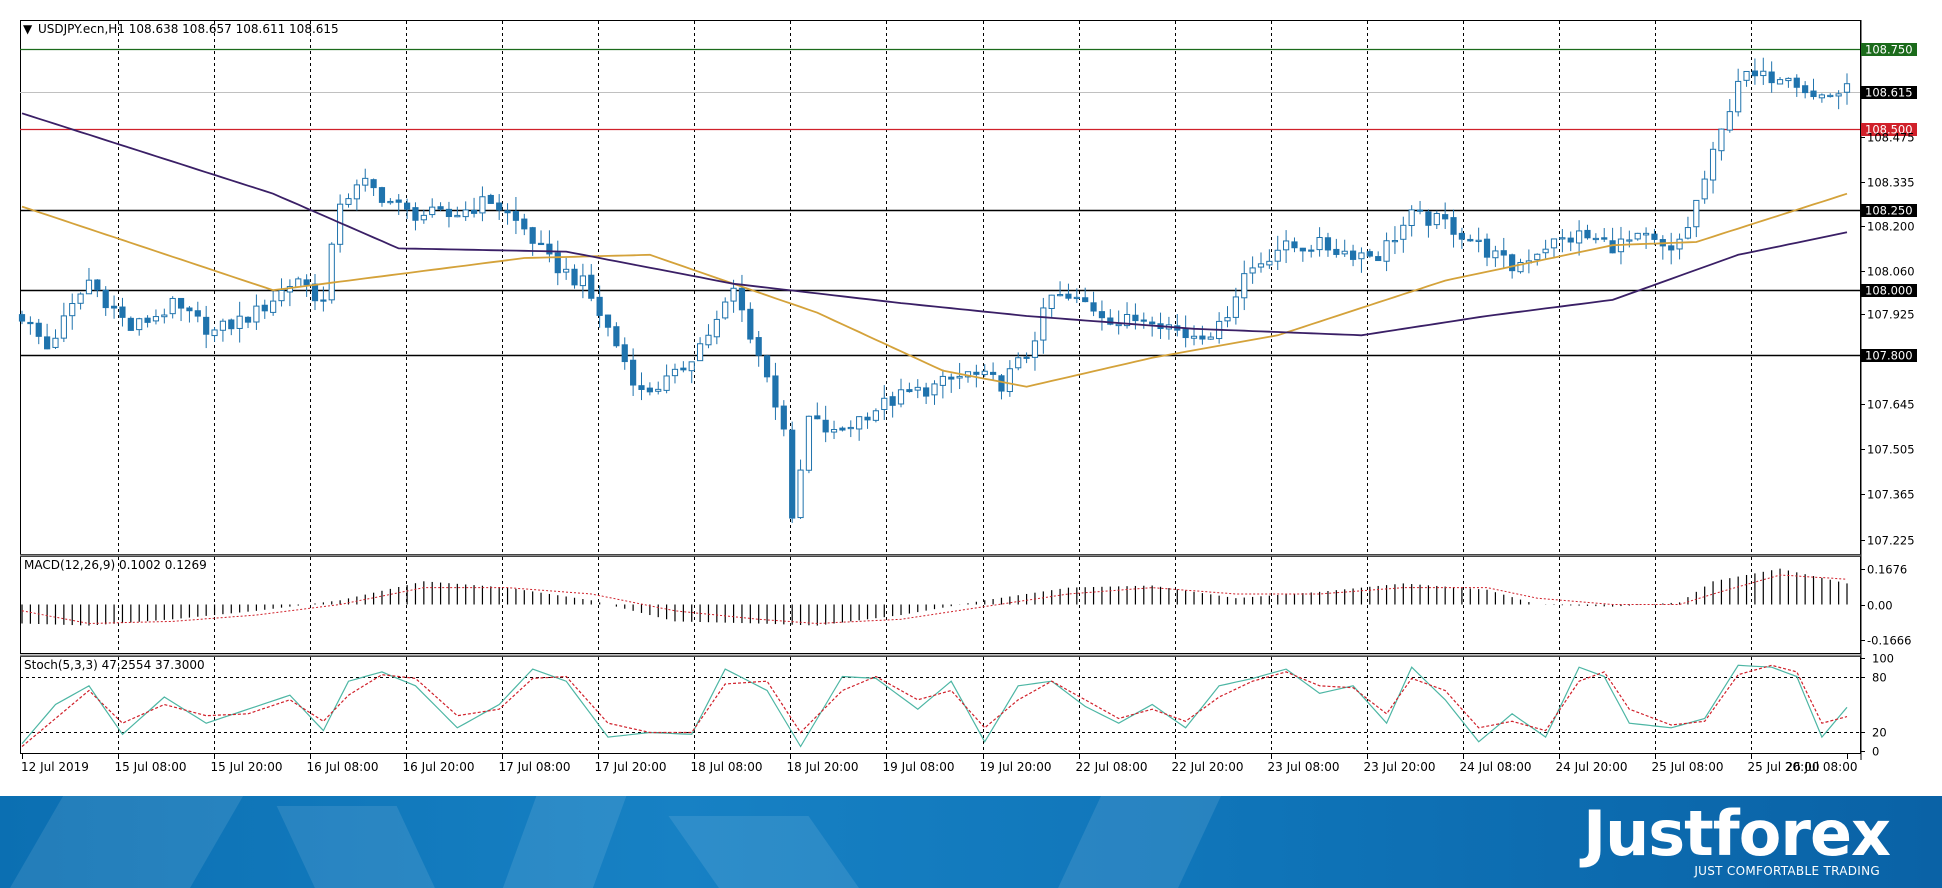 The height and width of the screenshot is (888, 1942). Describe the element at coordinates (1887, 570) in the screenshot. I see `y-tick-label: 0.1676` at that location.